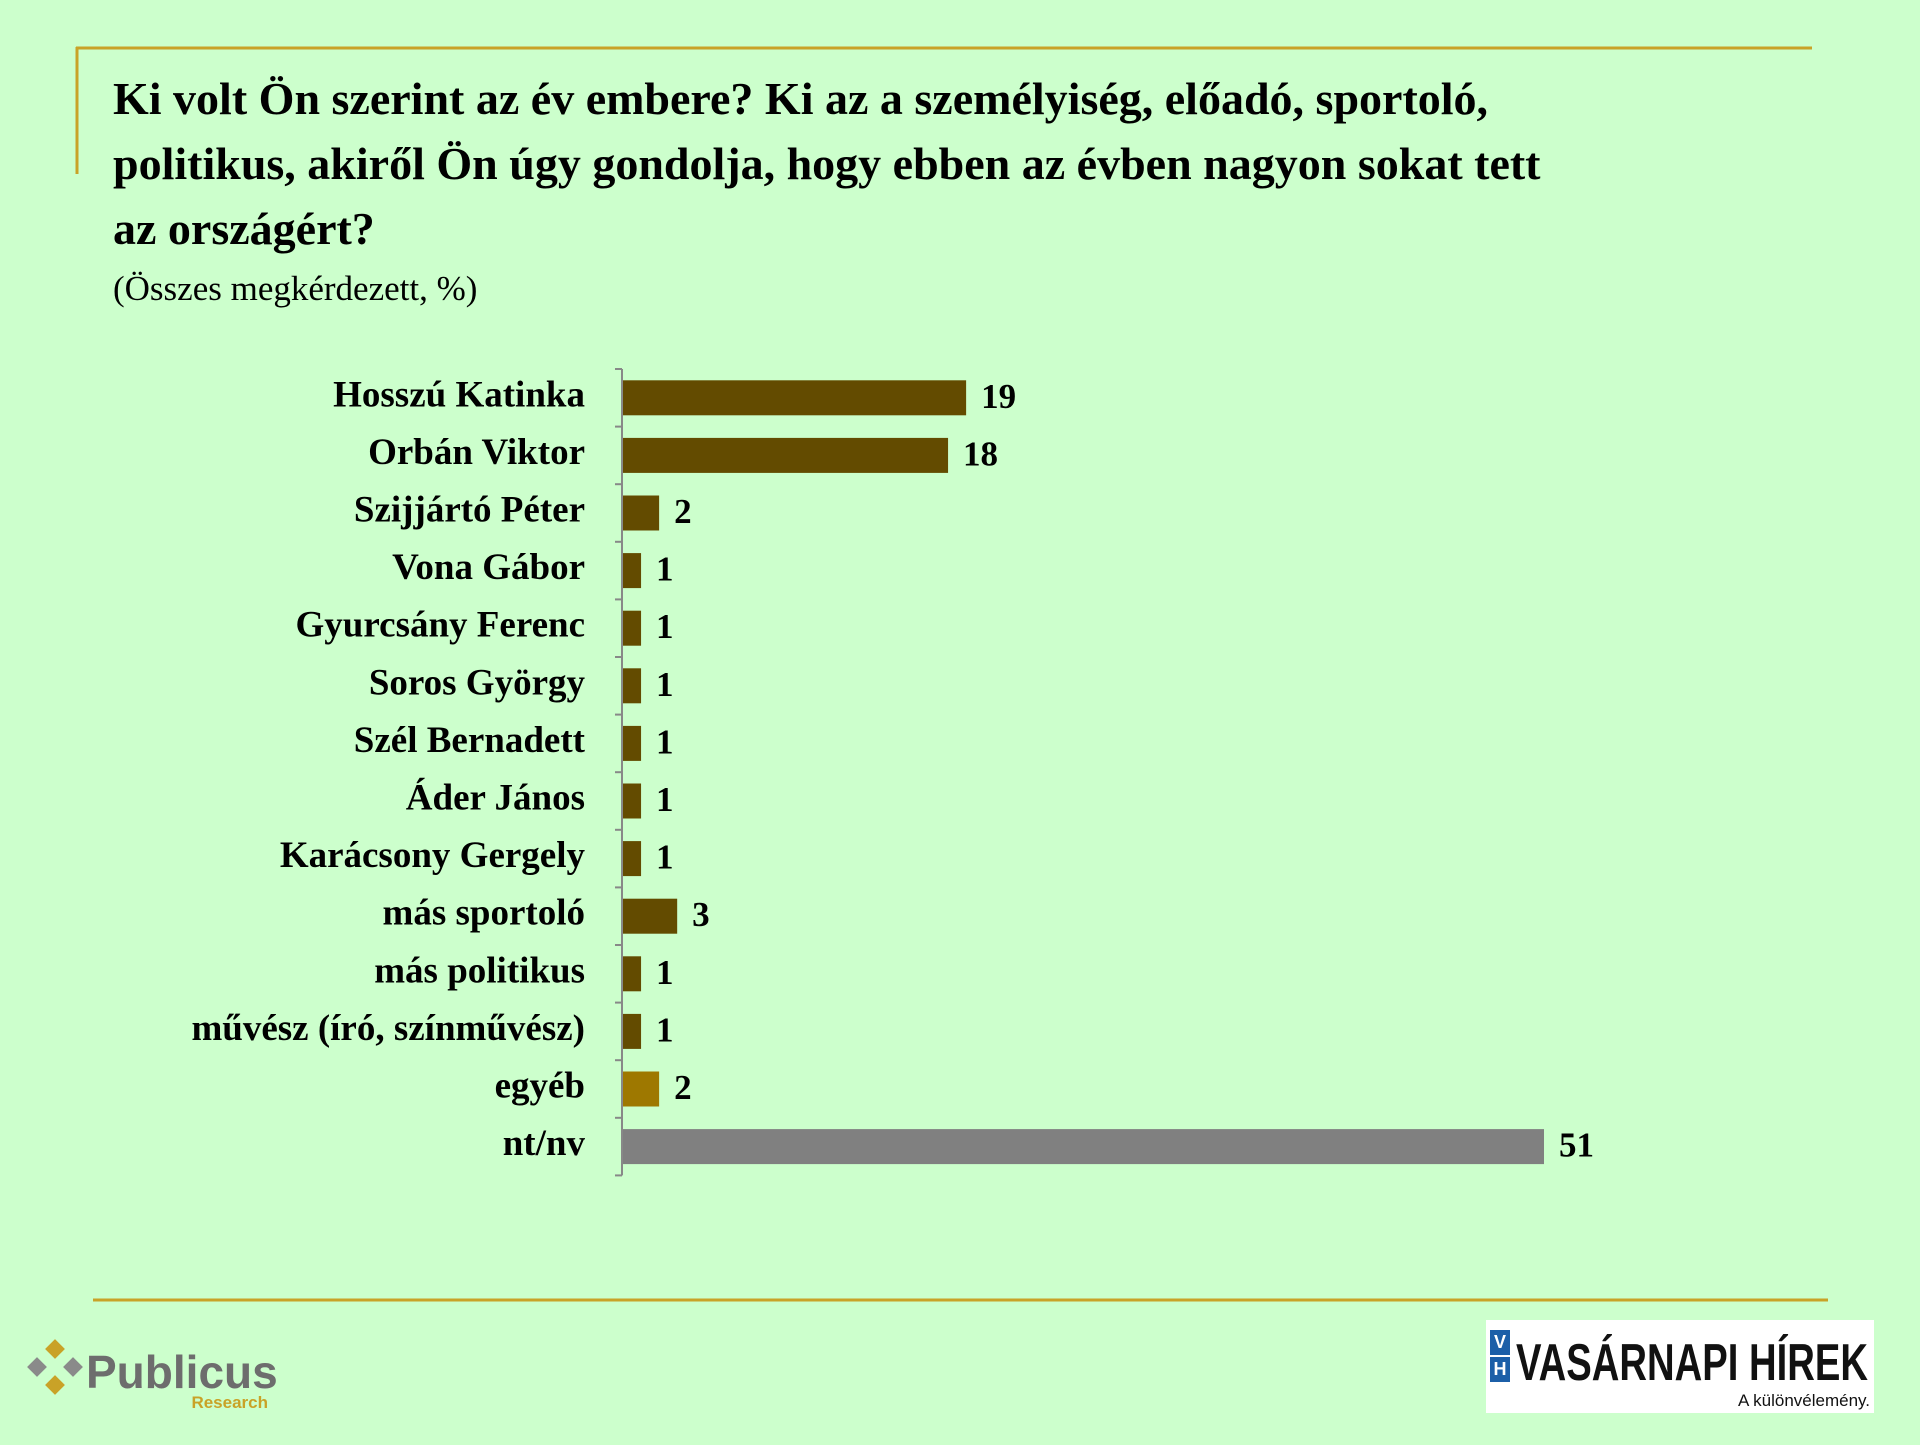 Image resolution: width=1920 pixels, height=1445 pixels. What do you see at coordinates (544, 1143) in the screenshot?
I see `category-label: nt/nv` at bounding box center [544, 1143].